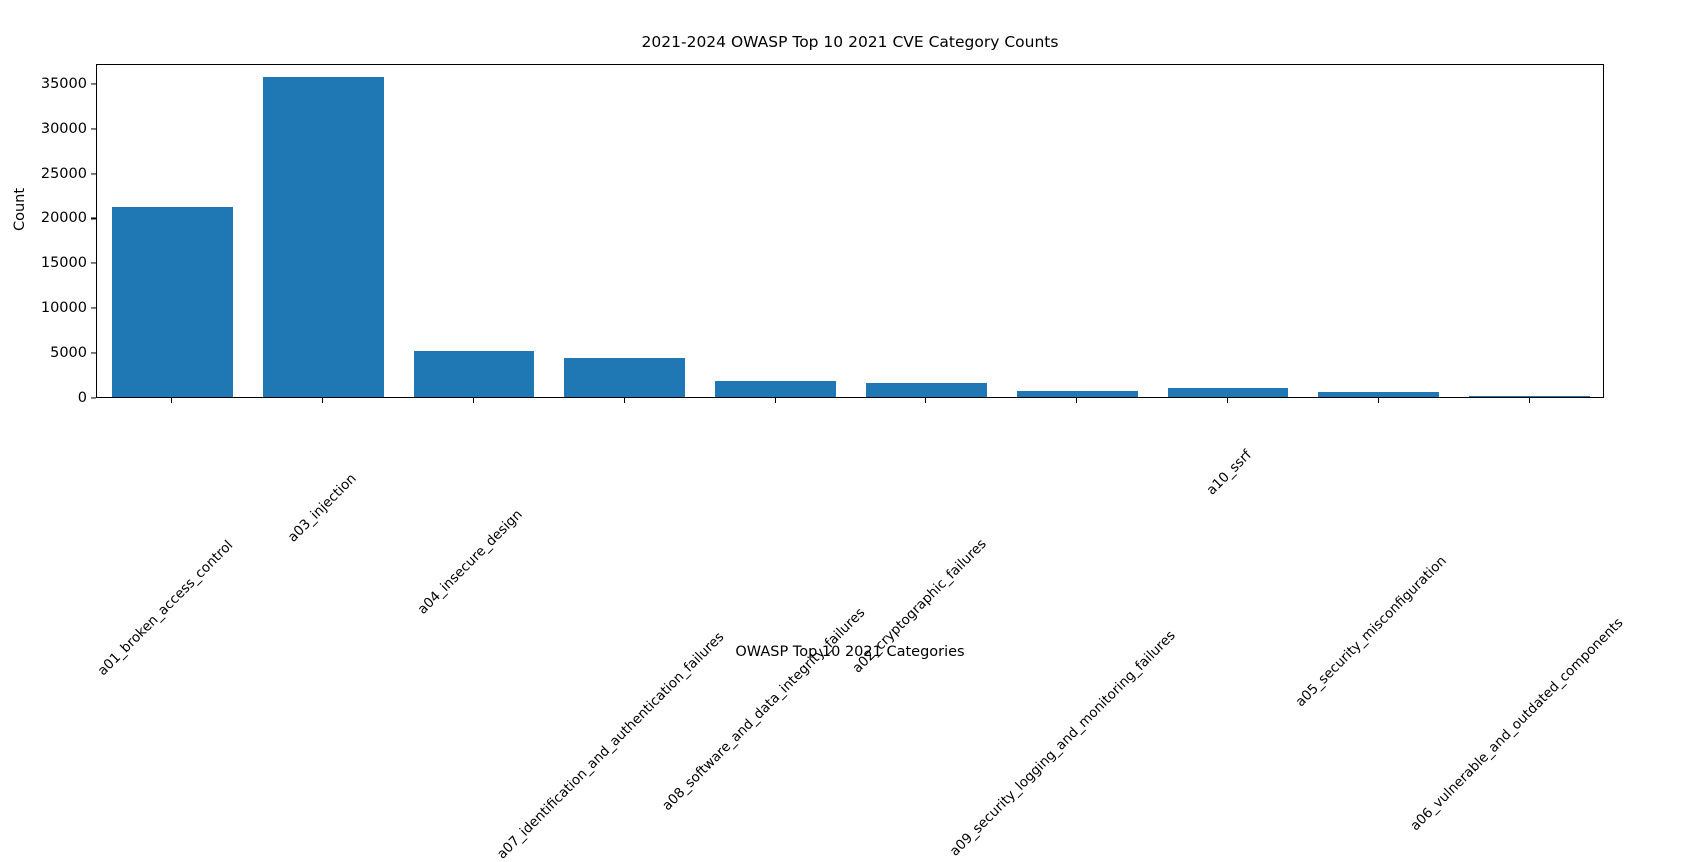 Image resolution: width=1705 pixels, height=862 pixels. Describe the element at coordinates (1371, 631) in the screenshot. I see `x-tick-label: a05_security_misconfiguration` at that location.